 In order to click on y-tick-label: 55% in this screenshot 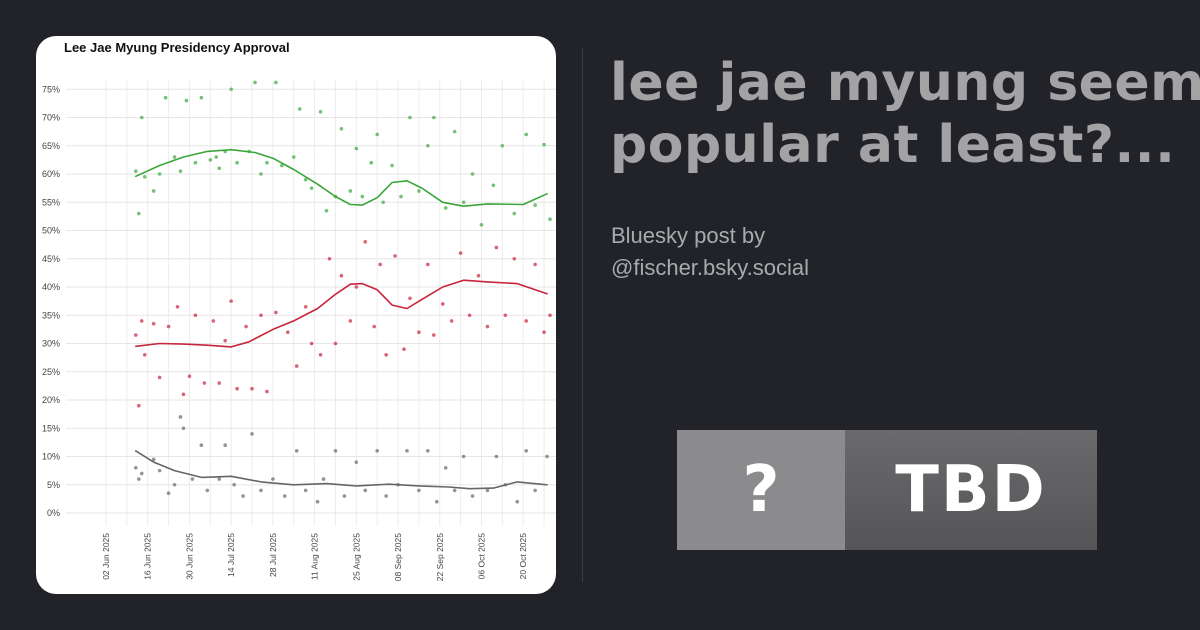, I will do `click(51, 202)`.